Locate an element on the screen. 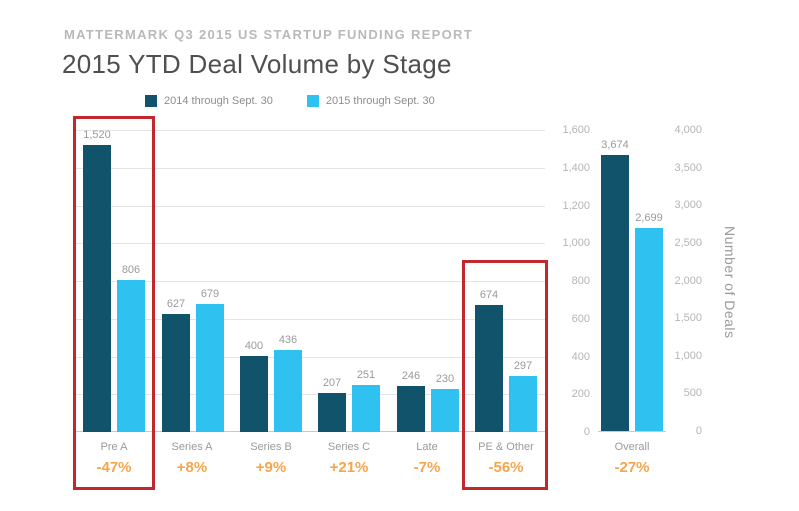  x-label-series-a: Series A is located at coordinates (192, 447).